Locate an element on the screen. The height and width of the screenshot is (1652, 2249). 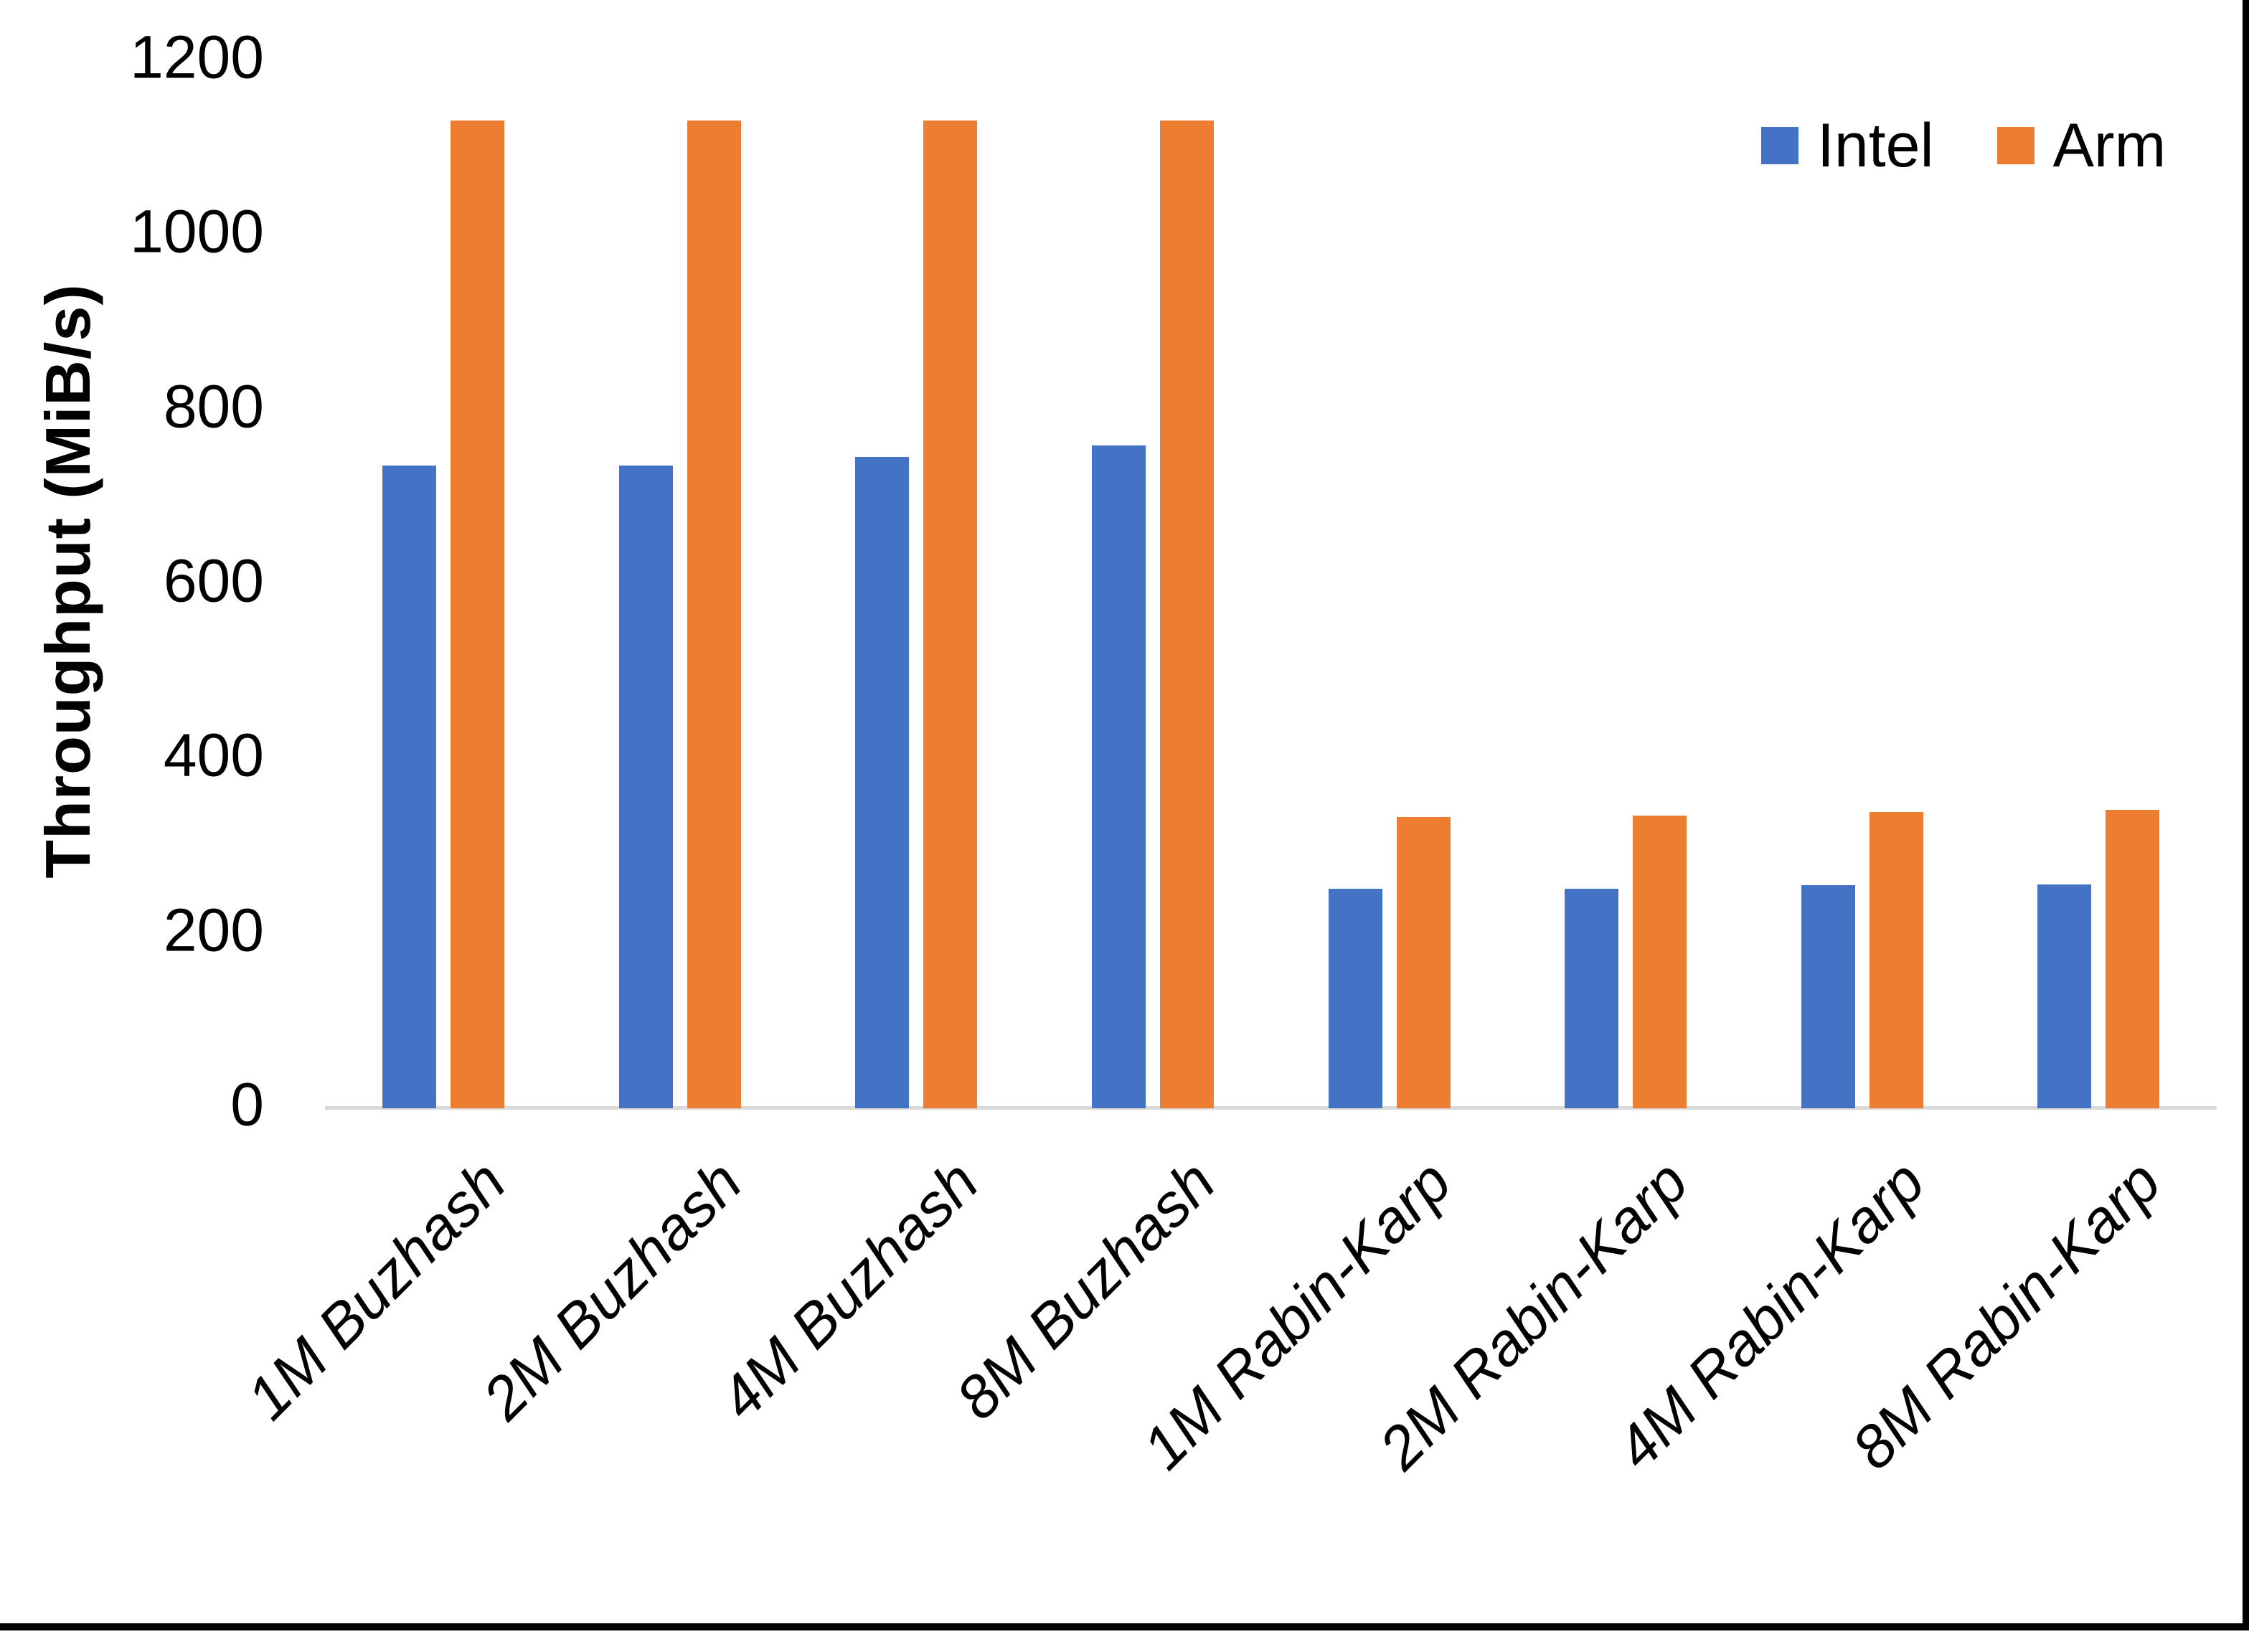
bar-arm-1m-buzhash is located at coordinates (478, 614).